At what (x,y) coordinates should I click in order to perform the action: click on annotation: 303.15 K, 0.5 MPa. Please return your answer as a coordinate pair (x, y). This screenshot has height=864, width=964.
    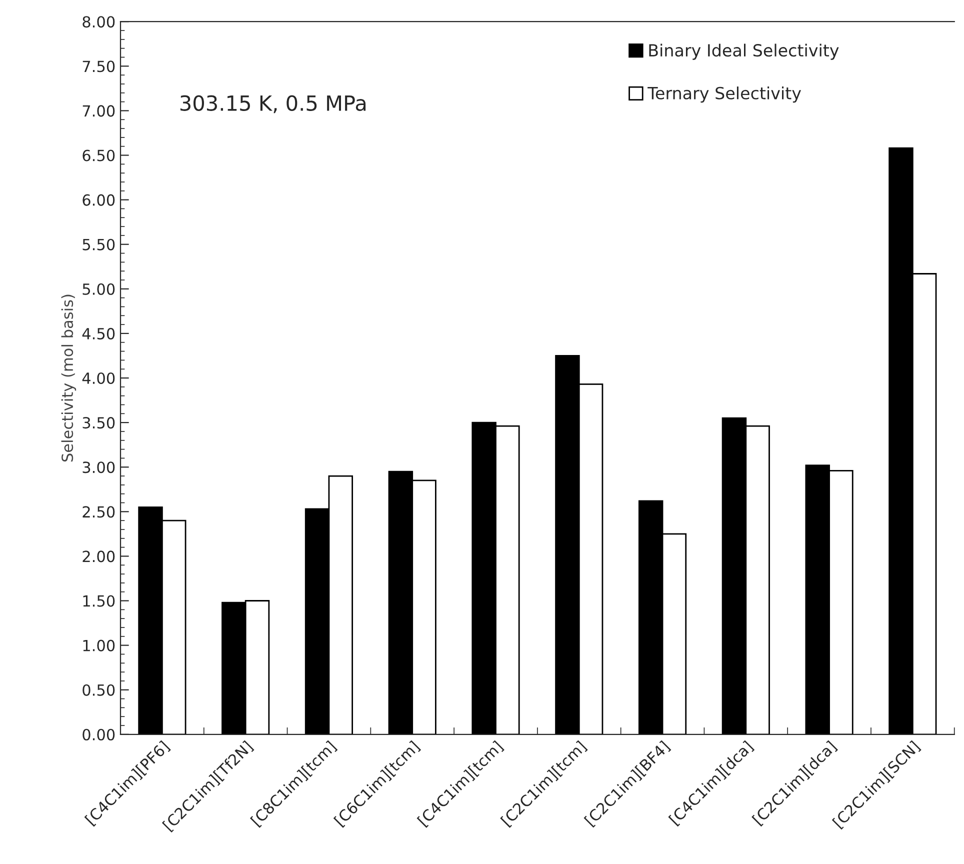
    Looking at the image, I should click on (273, 104).